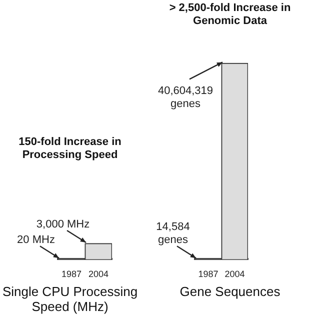  I want to click on data-label: 3,000 MHz, so click(63, 224).